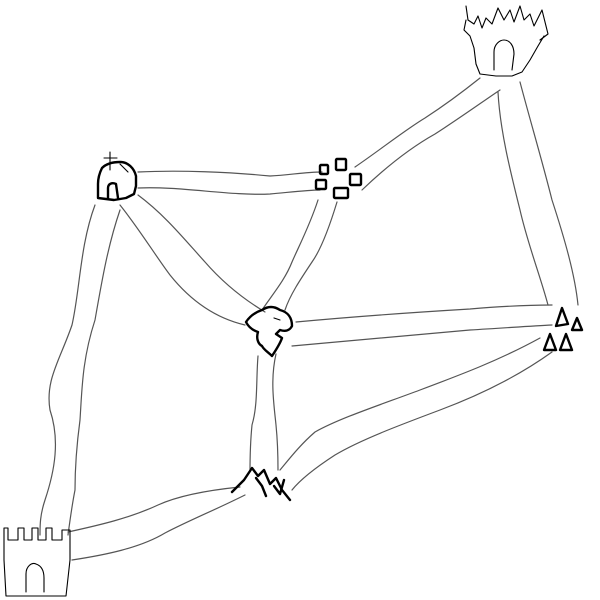  Describe the element at coordinates (422, 325) in the screenshot. I see `road-center-forest` at that location.